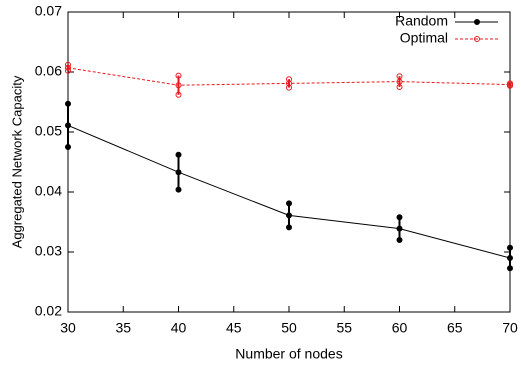 Image resolution: width=521 pixels, height=367 pixels. What do you see at coordinates (48, 251) in the screenshot?
I see `y-tick-label: 0.03` at bounding box center [48, 251].